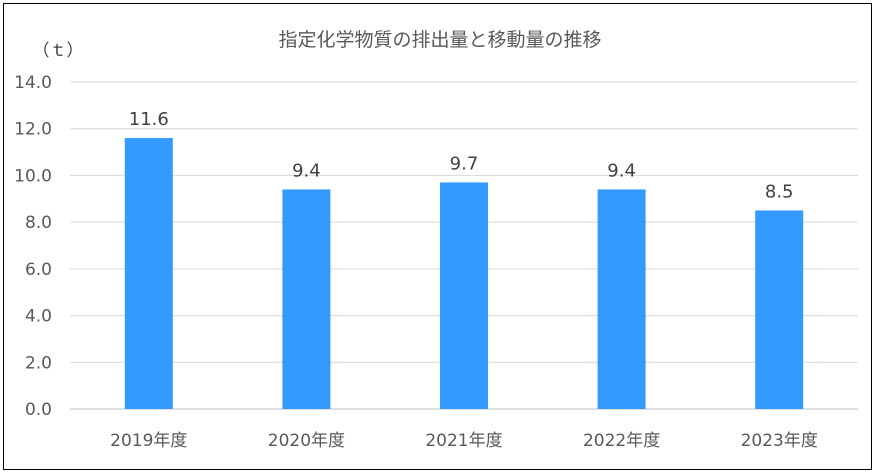 The height and width of the screenshot is (475, 877). What do you see at coordinates (33, 246) in the screenshot?
I see `y-axis-ticks: 0.0 2.0 4.0 6.0 8.0 10.0 12.0 14.0` at bounding box center [33, 246].